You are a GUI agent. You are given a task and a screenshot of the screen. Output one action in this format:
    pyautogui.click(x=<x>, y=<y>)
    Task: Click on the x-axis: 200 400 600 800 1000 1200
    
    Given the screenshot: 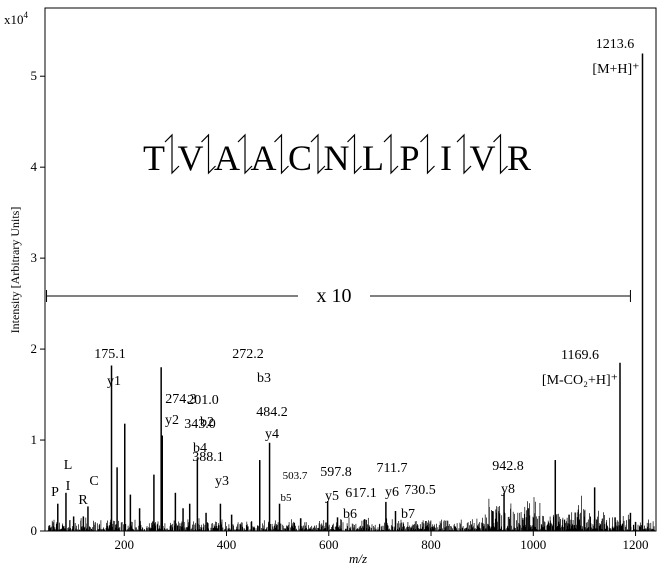 What is the action you would take?
    pyautogui.click(x=382, y=541)
    